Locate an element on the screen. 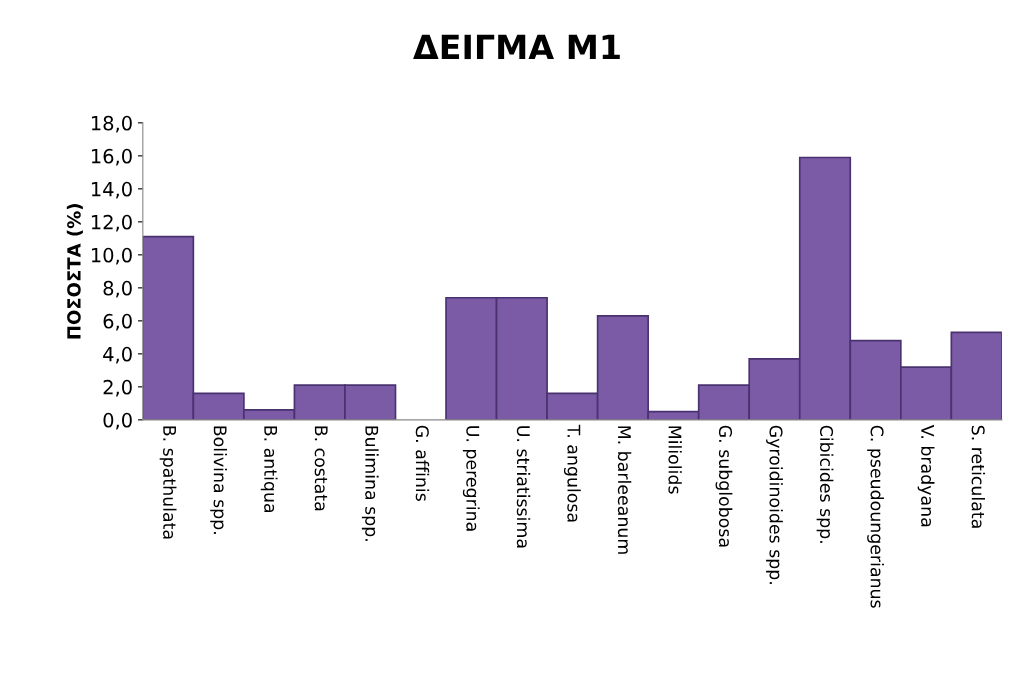  x-tick-label: C. pseudoungerianus is located at coordinates (875, 516).